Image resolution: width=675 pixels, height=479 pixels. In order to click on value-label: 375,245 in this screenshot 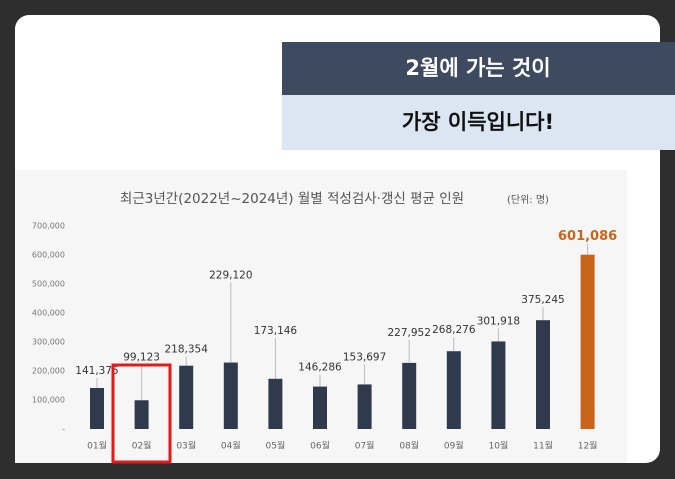, I will do `click(542, 300)`.